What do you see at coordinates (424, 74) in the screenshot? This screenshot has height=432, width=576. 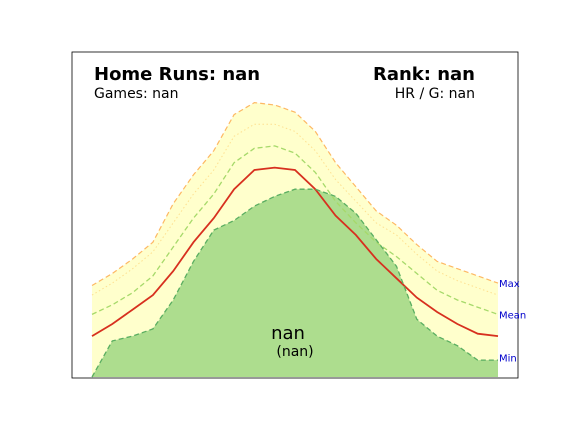 I see `rank-title: Rank: nan` at bounding box center [424, 74].